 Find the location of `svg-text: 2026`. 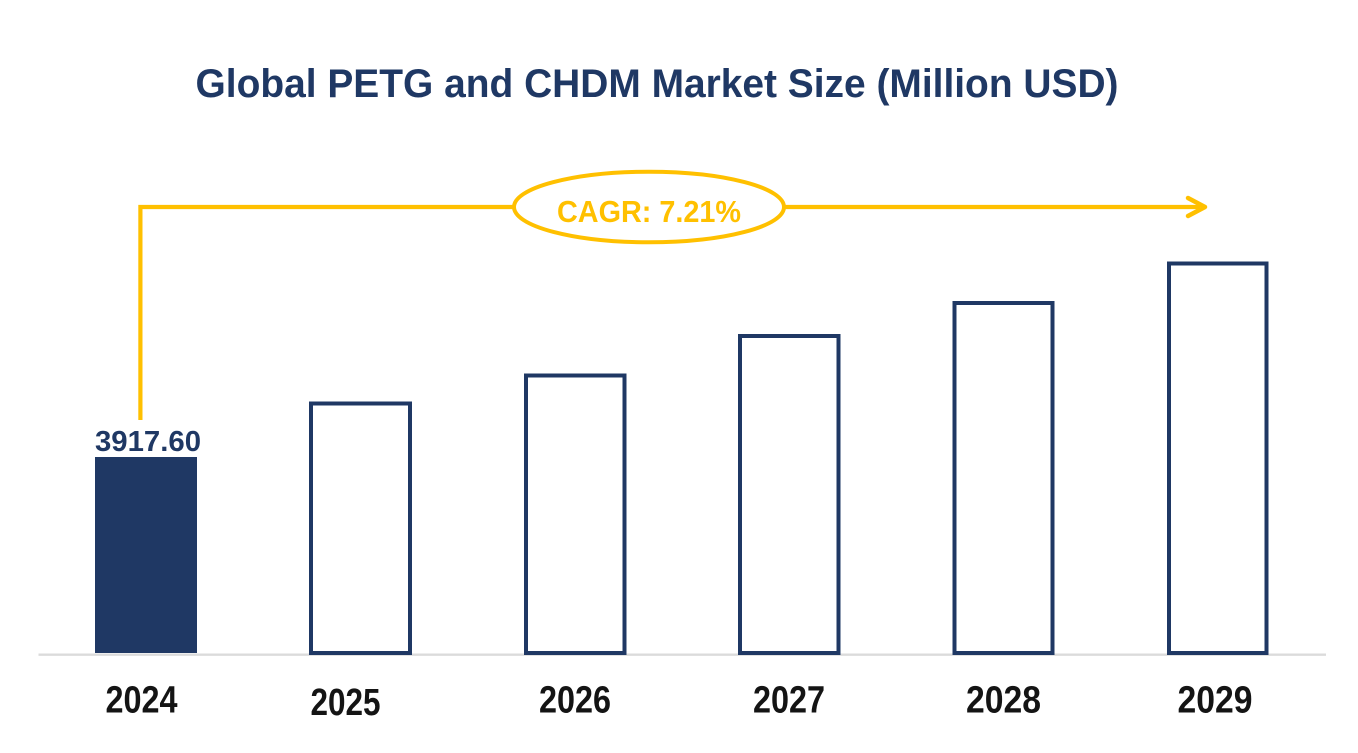

svg-text: 2026 is located at coordinates (575, 701).